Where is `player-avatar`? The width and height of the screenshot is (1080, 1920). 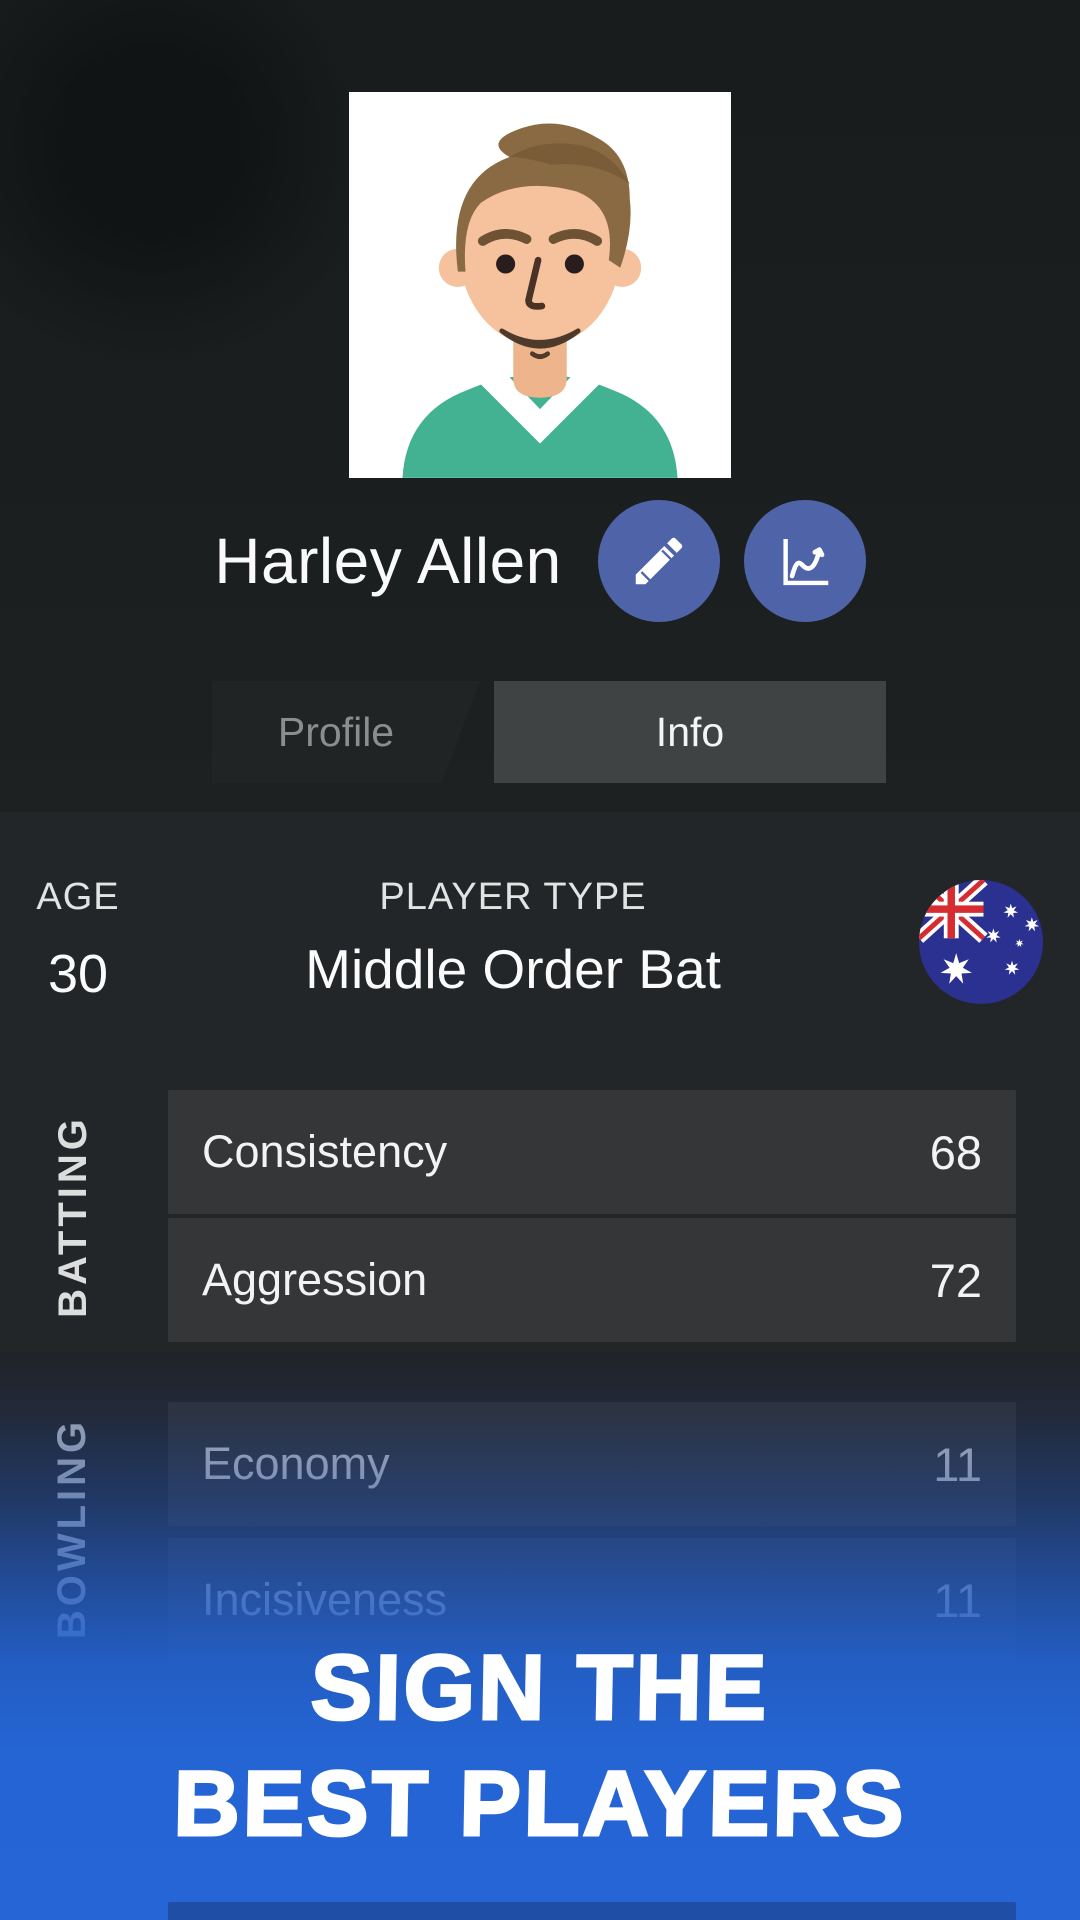 player-avatar is located at coordinates (540, 285).